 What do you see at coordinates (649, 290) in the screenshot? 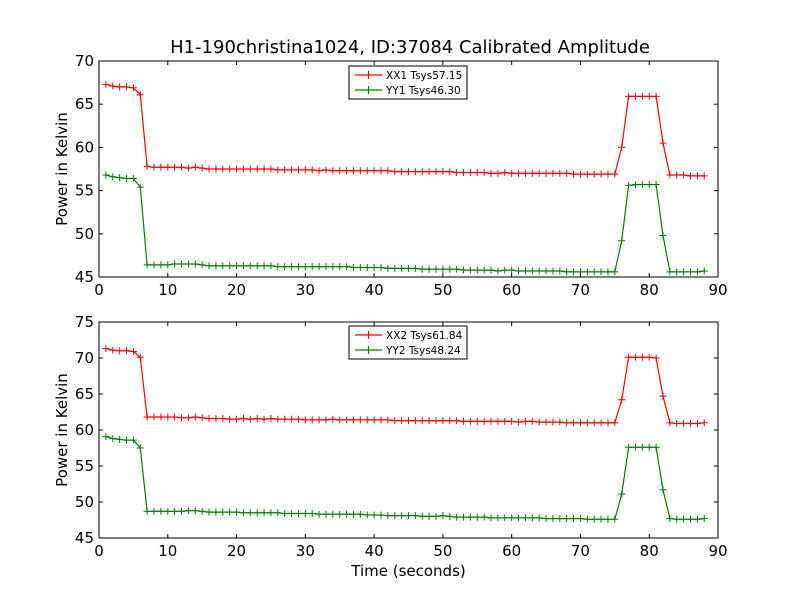
I see `x-tick-label: 80` at bounding box center [649, 290].